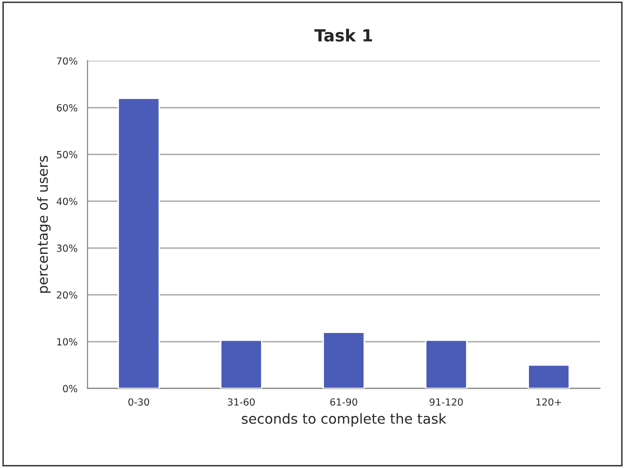 Image resolution: width=625 pixels, height=468 pixels. What do you see at coordinates (70, 388) in the screenshot?
I see `y-tick-label: 0%` at bounding box center [70, 388].